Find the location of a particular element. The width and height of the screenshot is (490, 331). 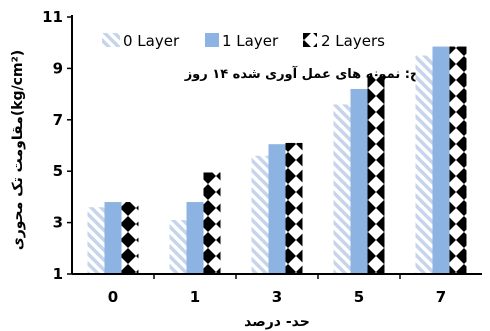

chart-annotation: ج: نمونه های عمل آوری شده ۱۴ روز is located at coordinates (302, 73).